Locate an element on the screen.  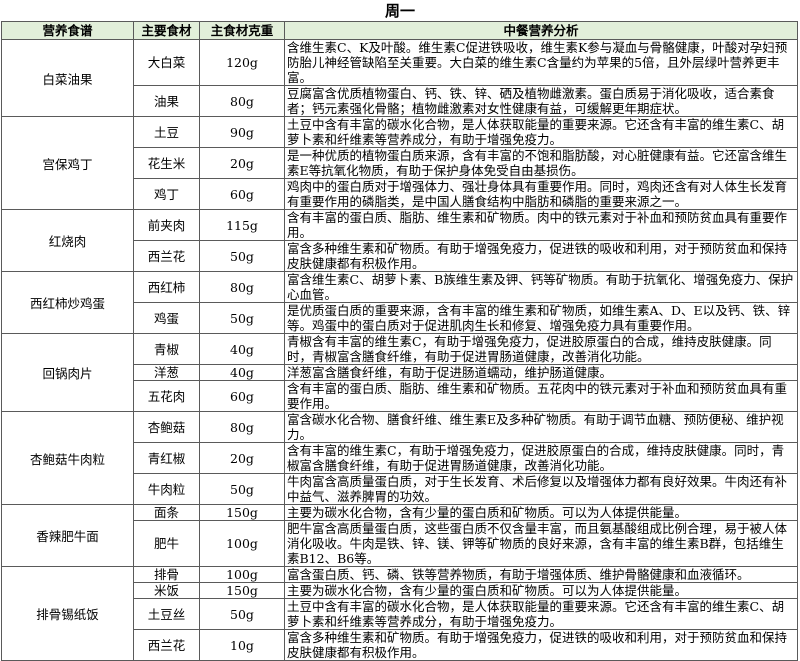
page-title: 周一 is located at coordinates (399, 11).